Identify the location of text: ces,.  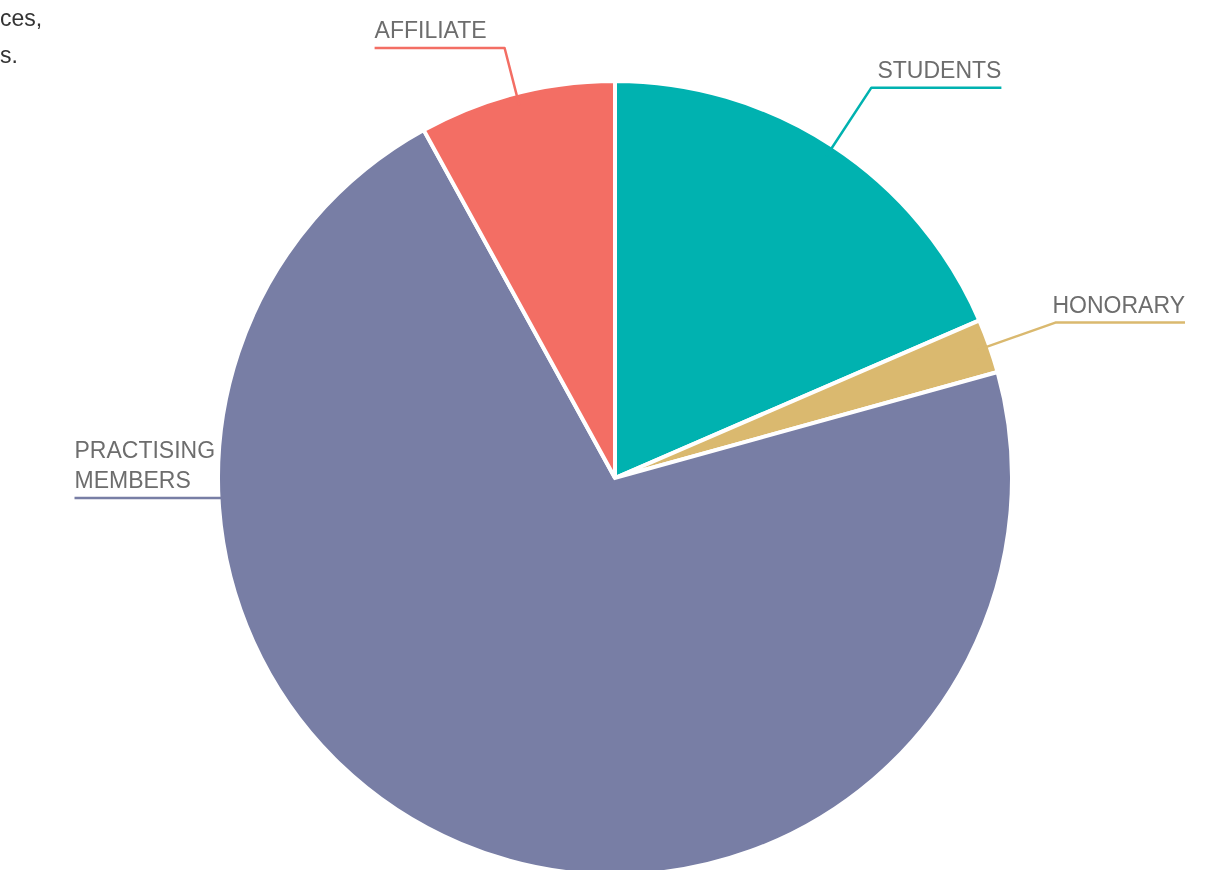
(21, 18).